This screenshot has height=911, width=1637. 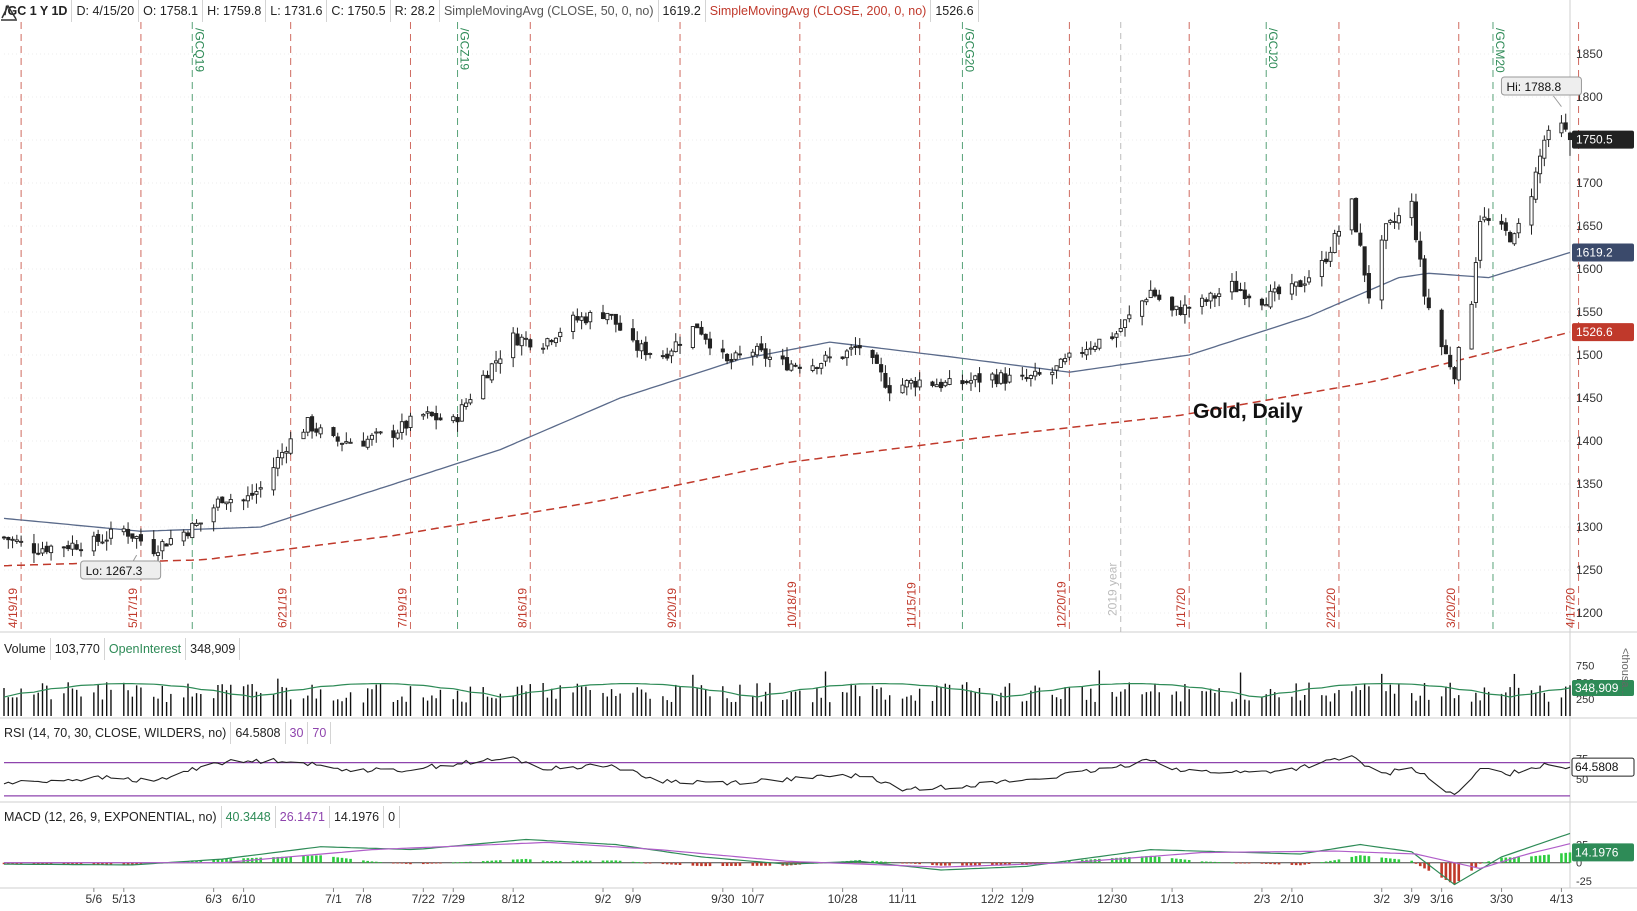 What do you see at coordinates (13, 608) in the screenshot?
I see `option-expiration-label: 4/19/19` at bounding box center [13, 608].